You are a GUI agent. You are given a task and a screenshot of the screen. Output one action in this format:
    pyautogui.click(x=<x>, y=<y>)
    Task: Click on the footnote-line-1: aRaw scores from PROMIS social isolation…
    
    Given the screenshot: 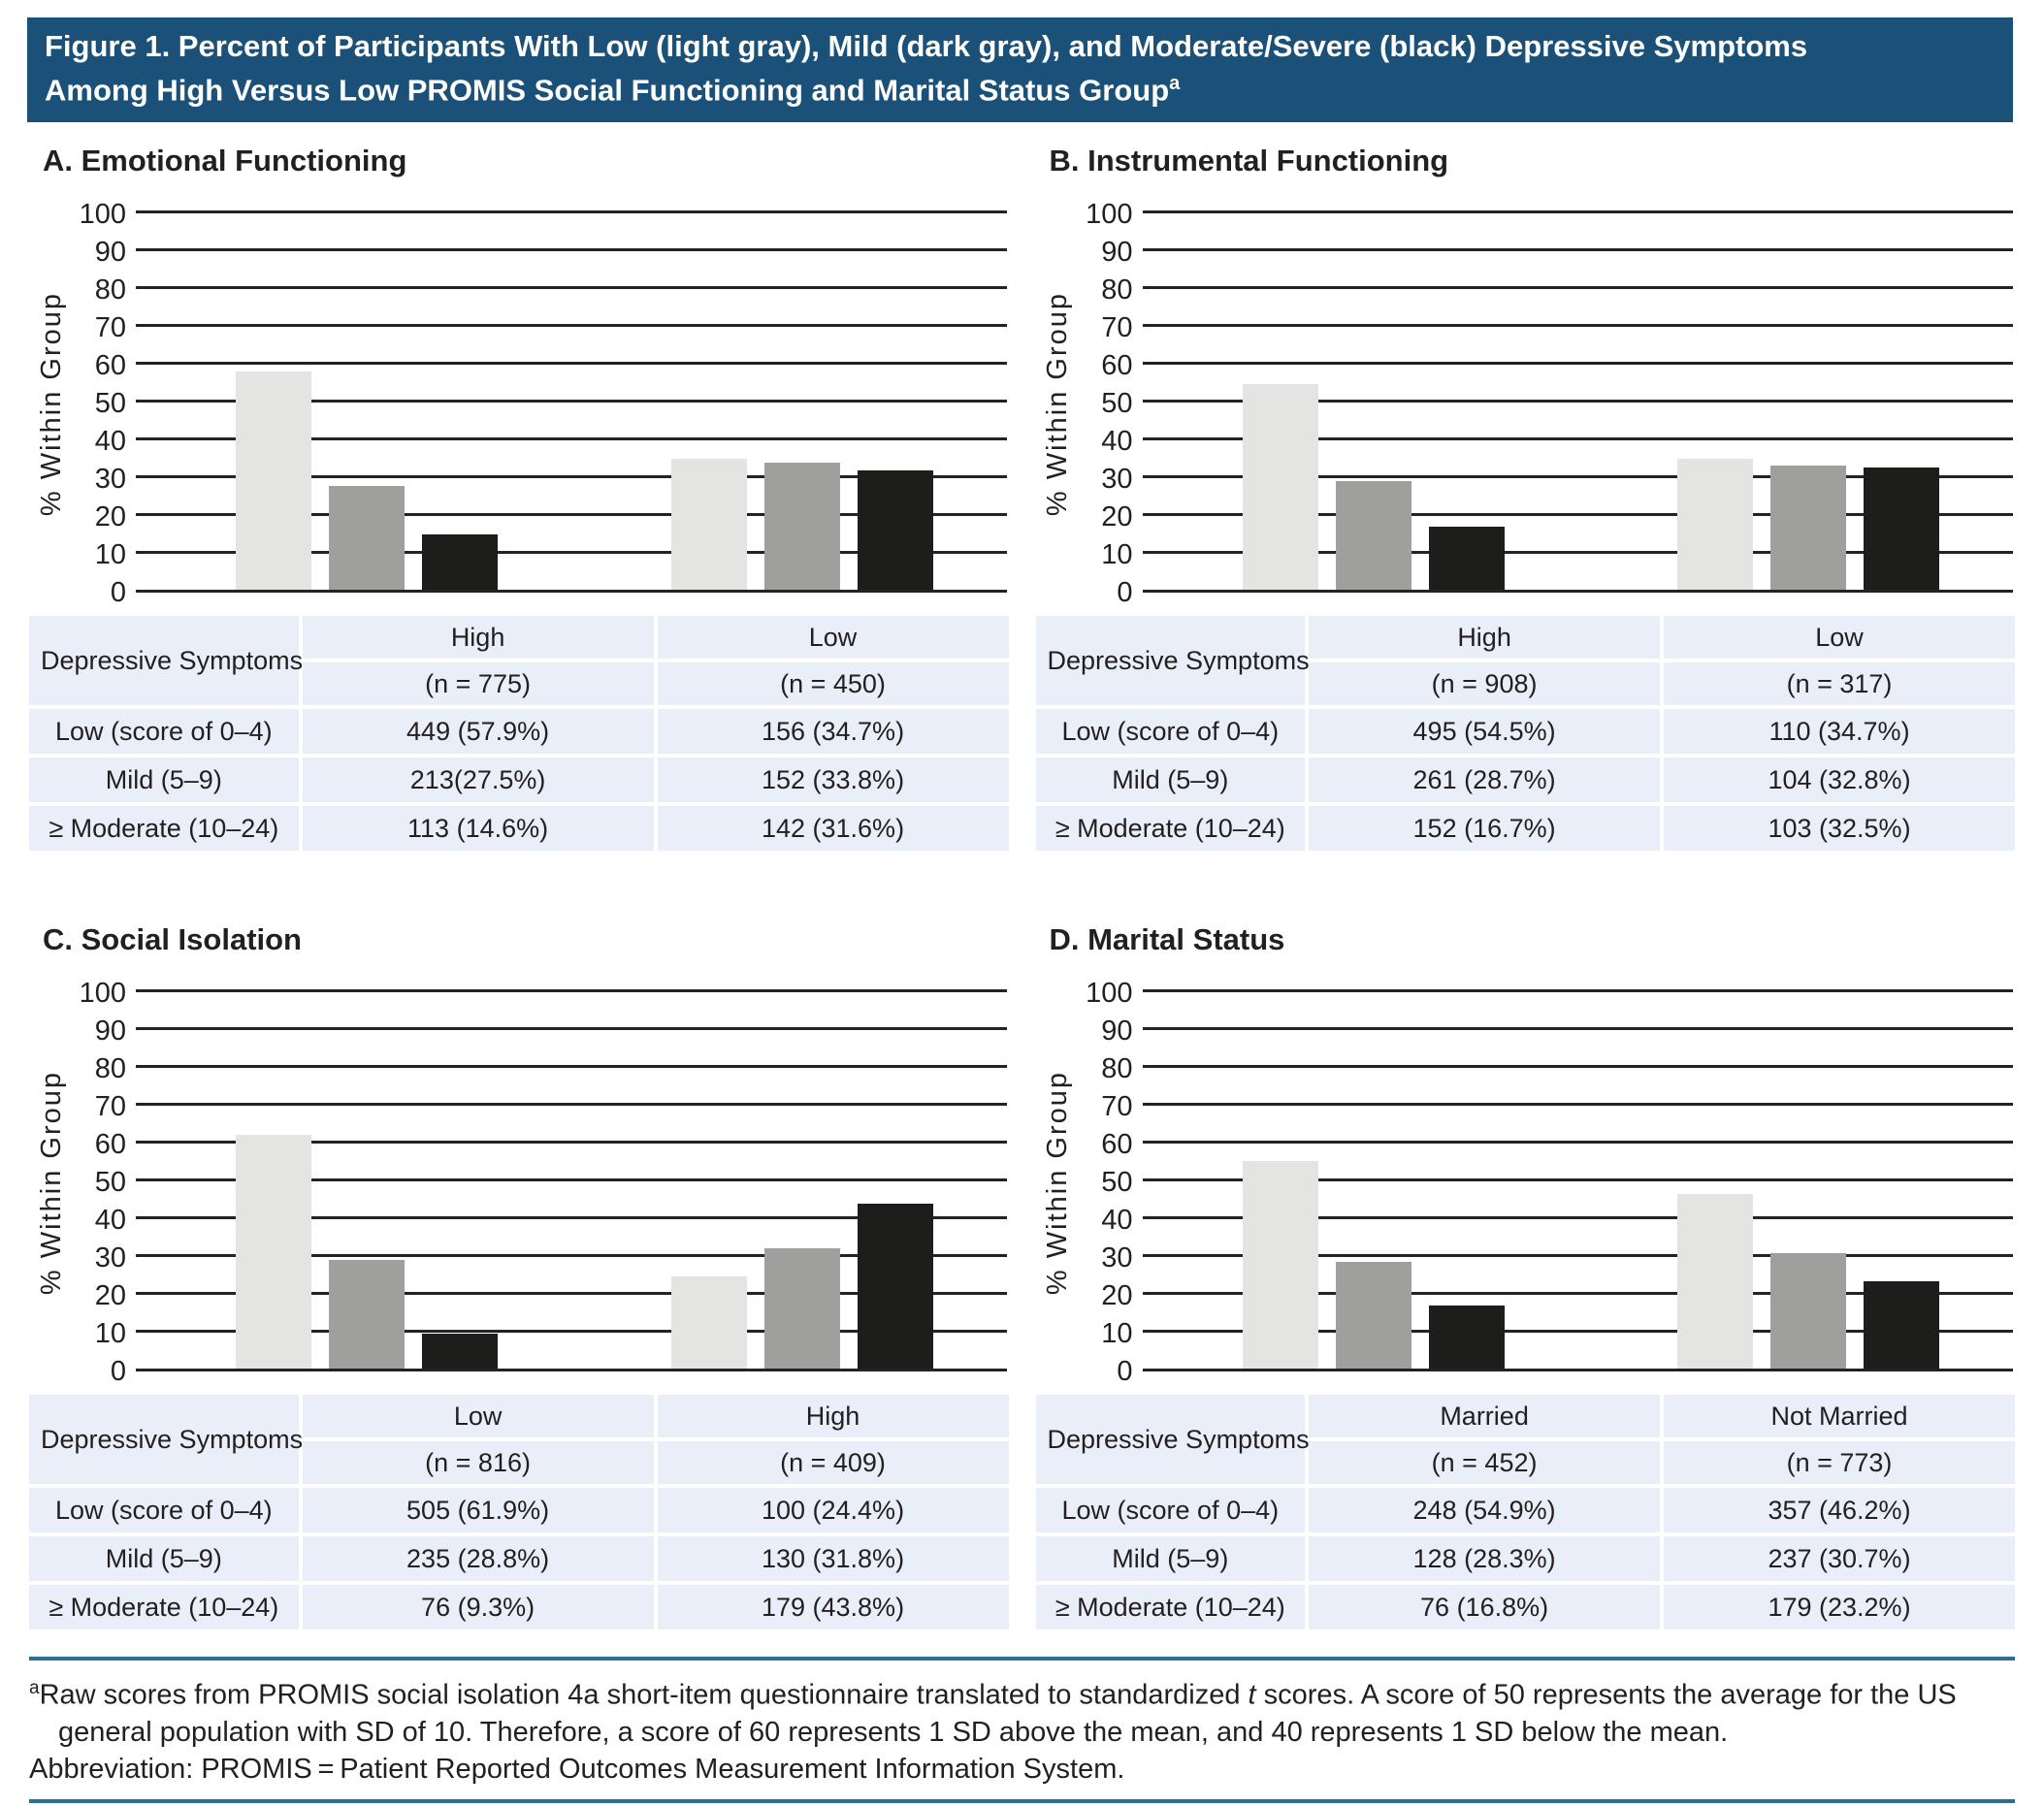 What is the action you would take?
    pyautogui.click(x=993, y=1694)
    